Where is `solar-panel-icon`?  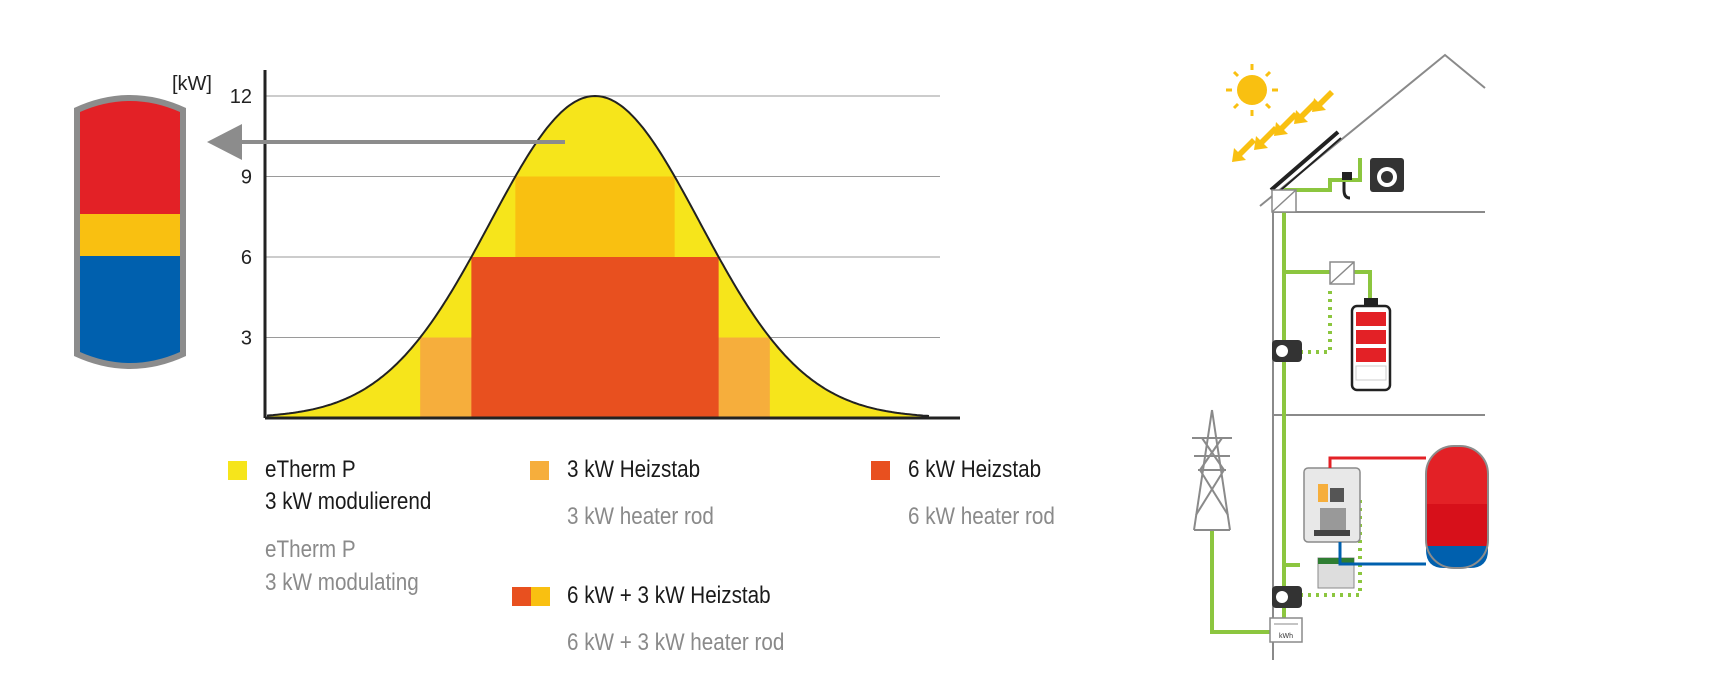
solar-panel-icon is located at coordinates (1305, 163).